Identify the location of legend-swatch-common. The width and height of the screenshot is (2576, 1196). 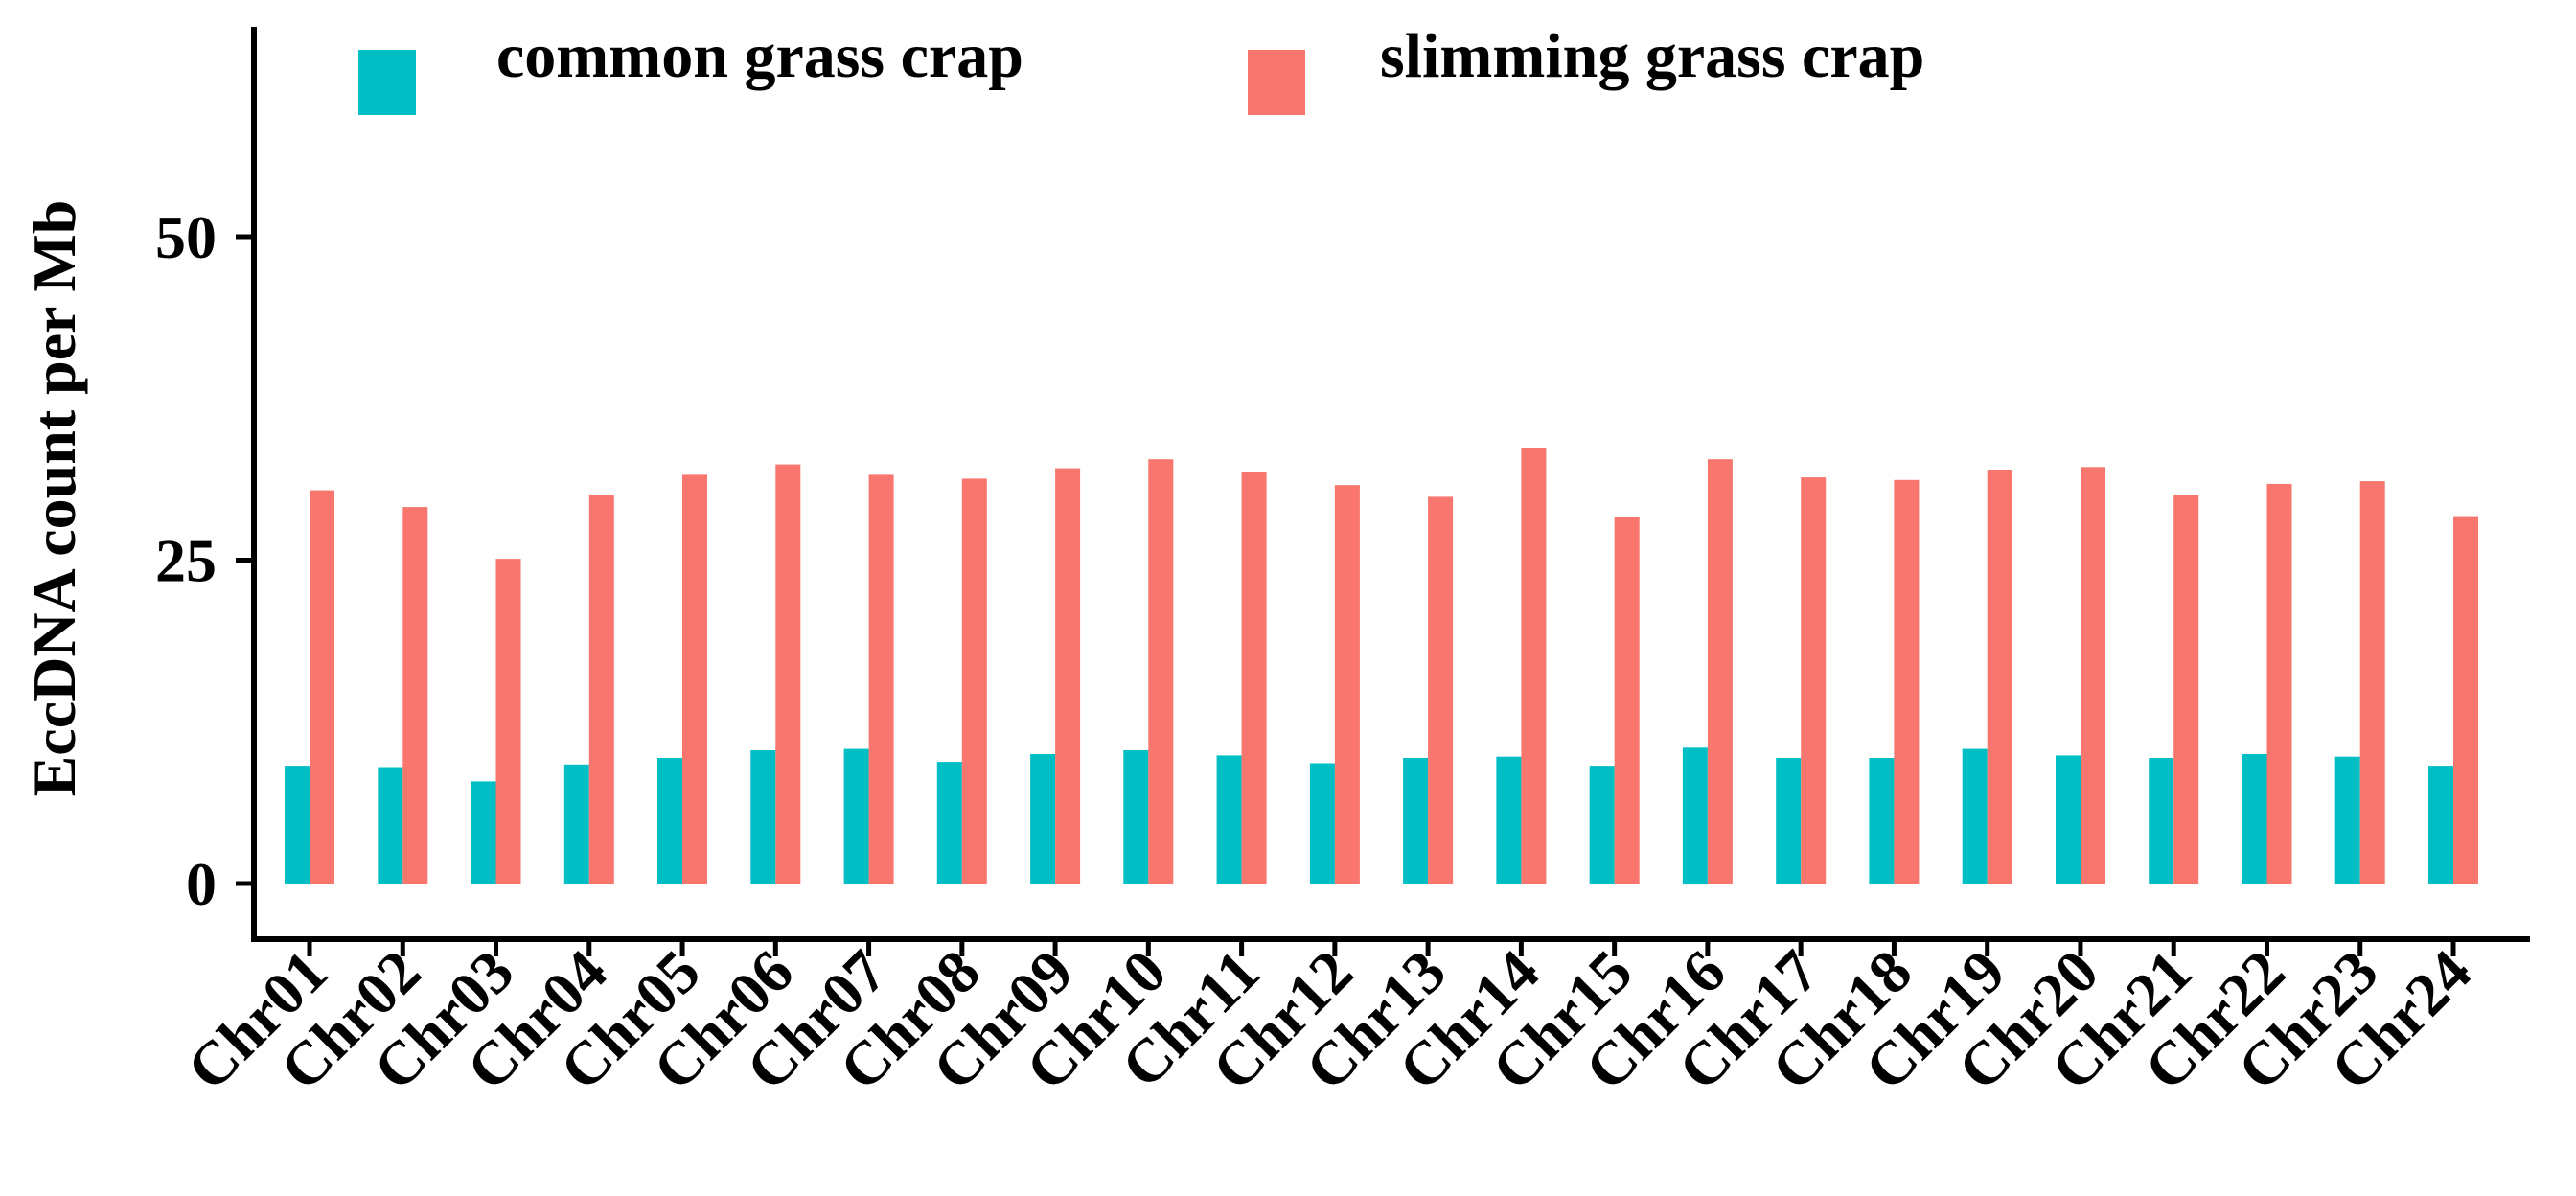
(387, 82).